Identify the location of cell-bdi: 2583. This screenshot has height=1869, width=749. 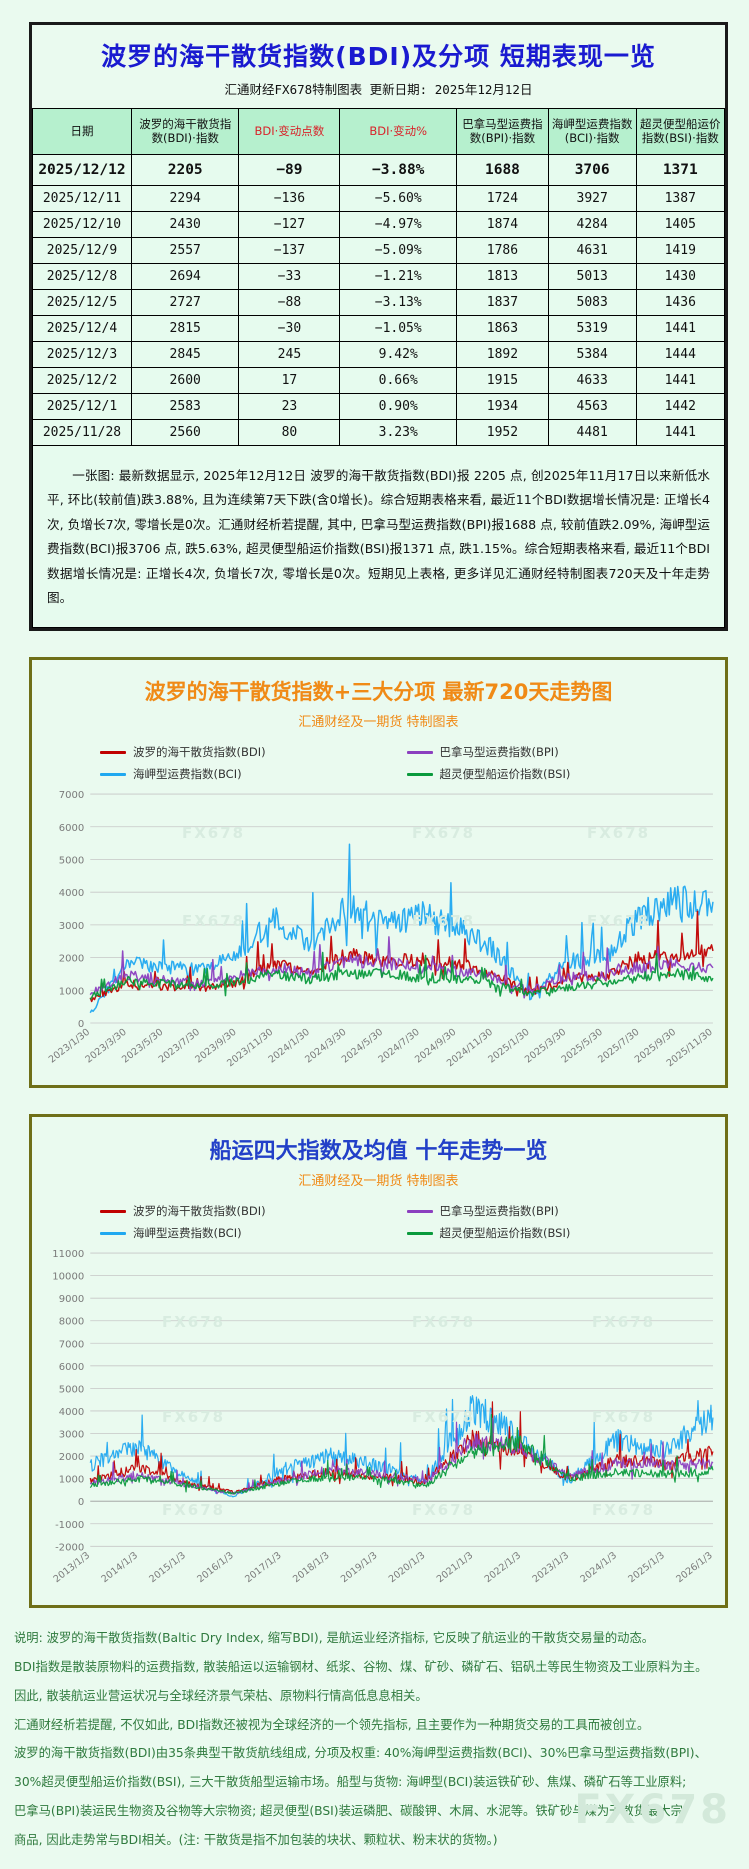
(185, 406).